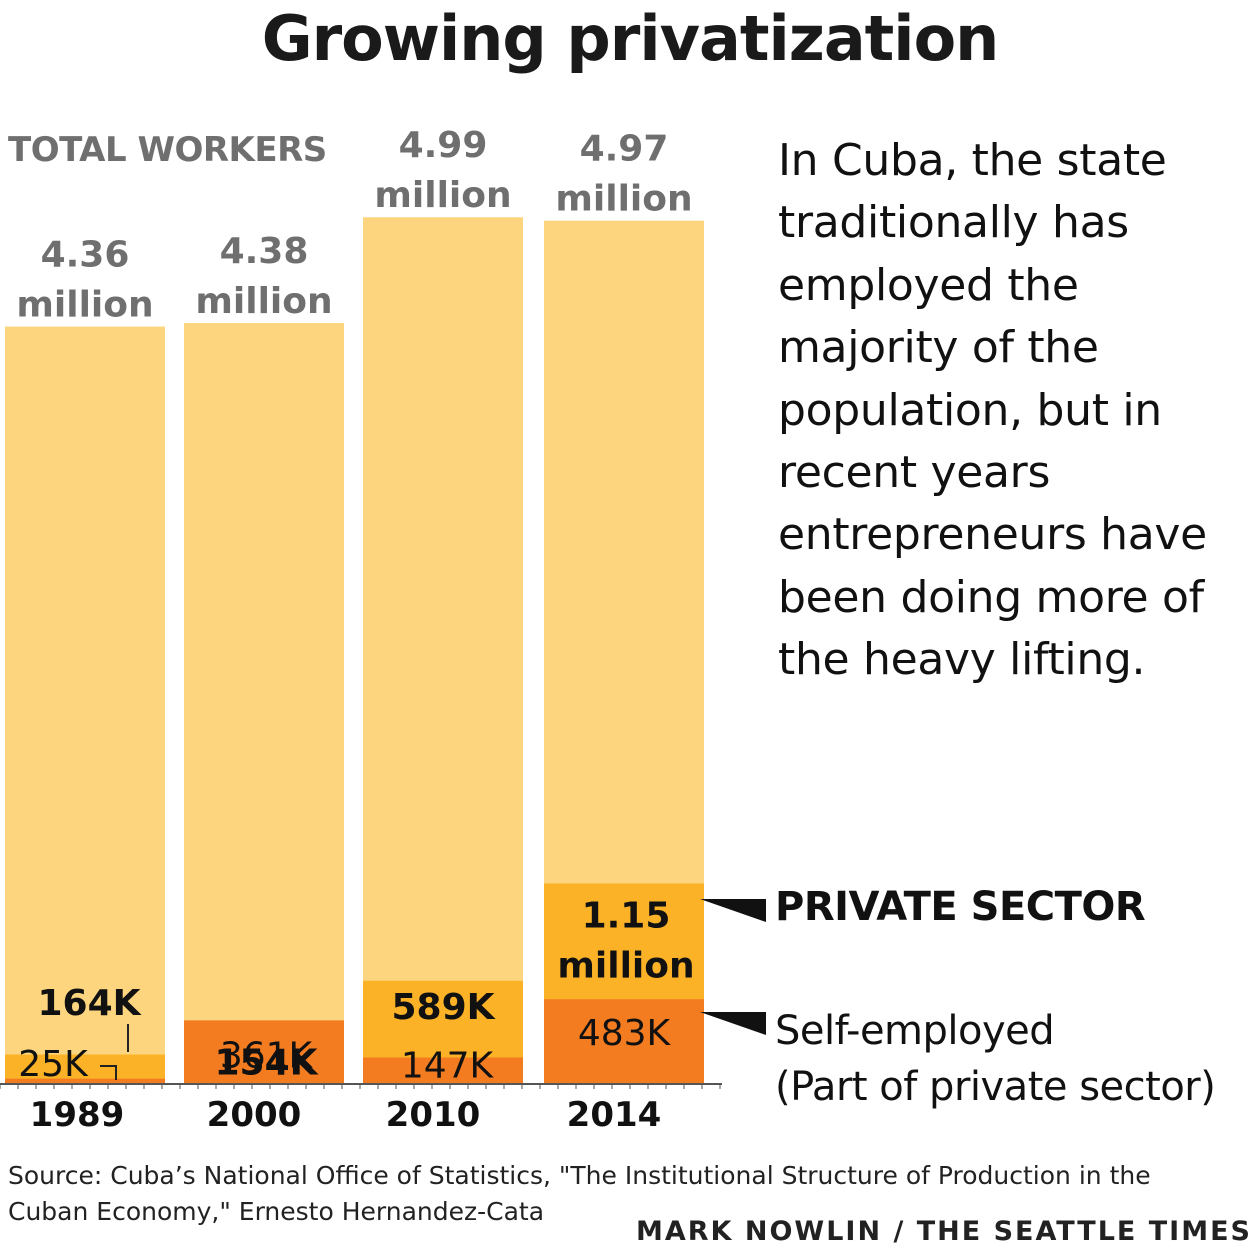 Image resolution: width=1260 pixels, height=1260 pixels. What do you see at coordinates (995, 1059) in the screenshot?
I see `legend-self-employed: Self-employed (Part of private sector)` at bounding box center [995, 1059].